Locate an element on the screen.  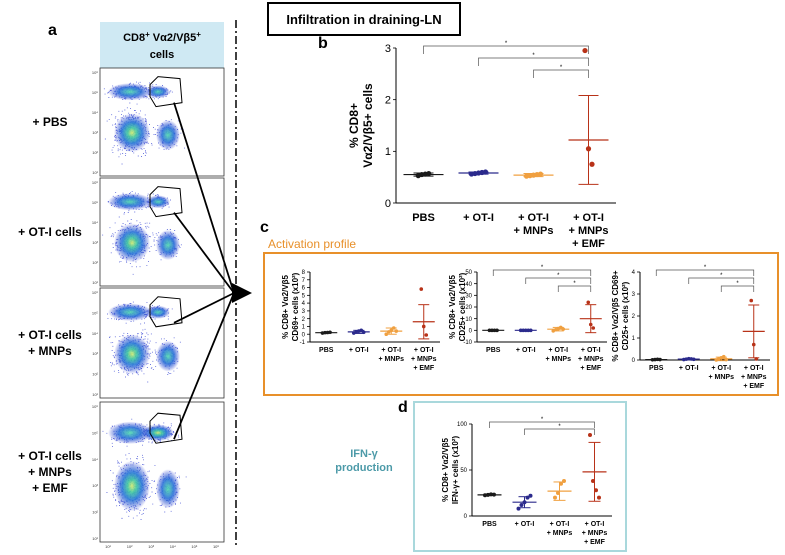
y-tick-label: 40 is located at coordinates (468, 285).